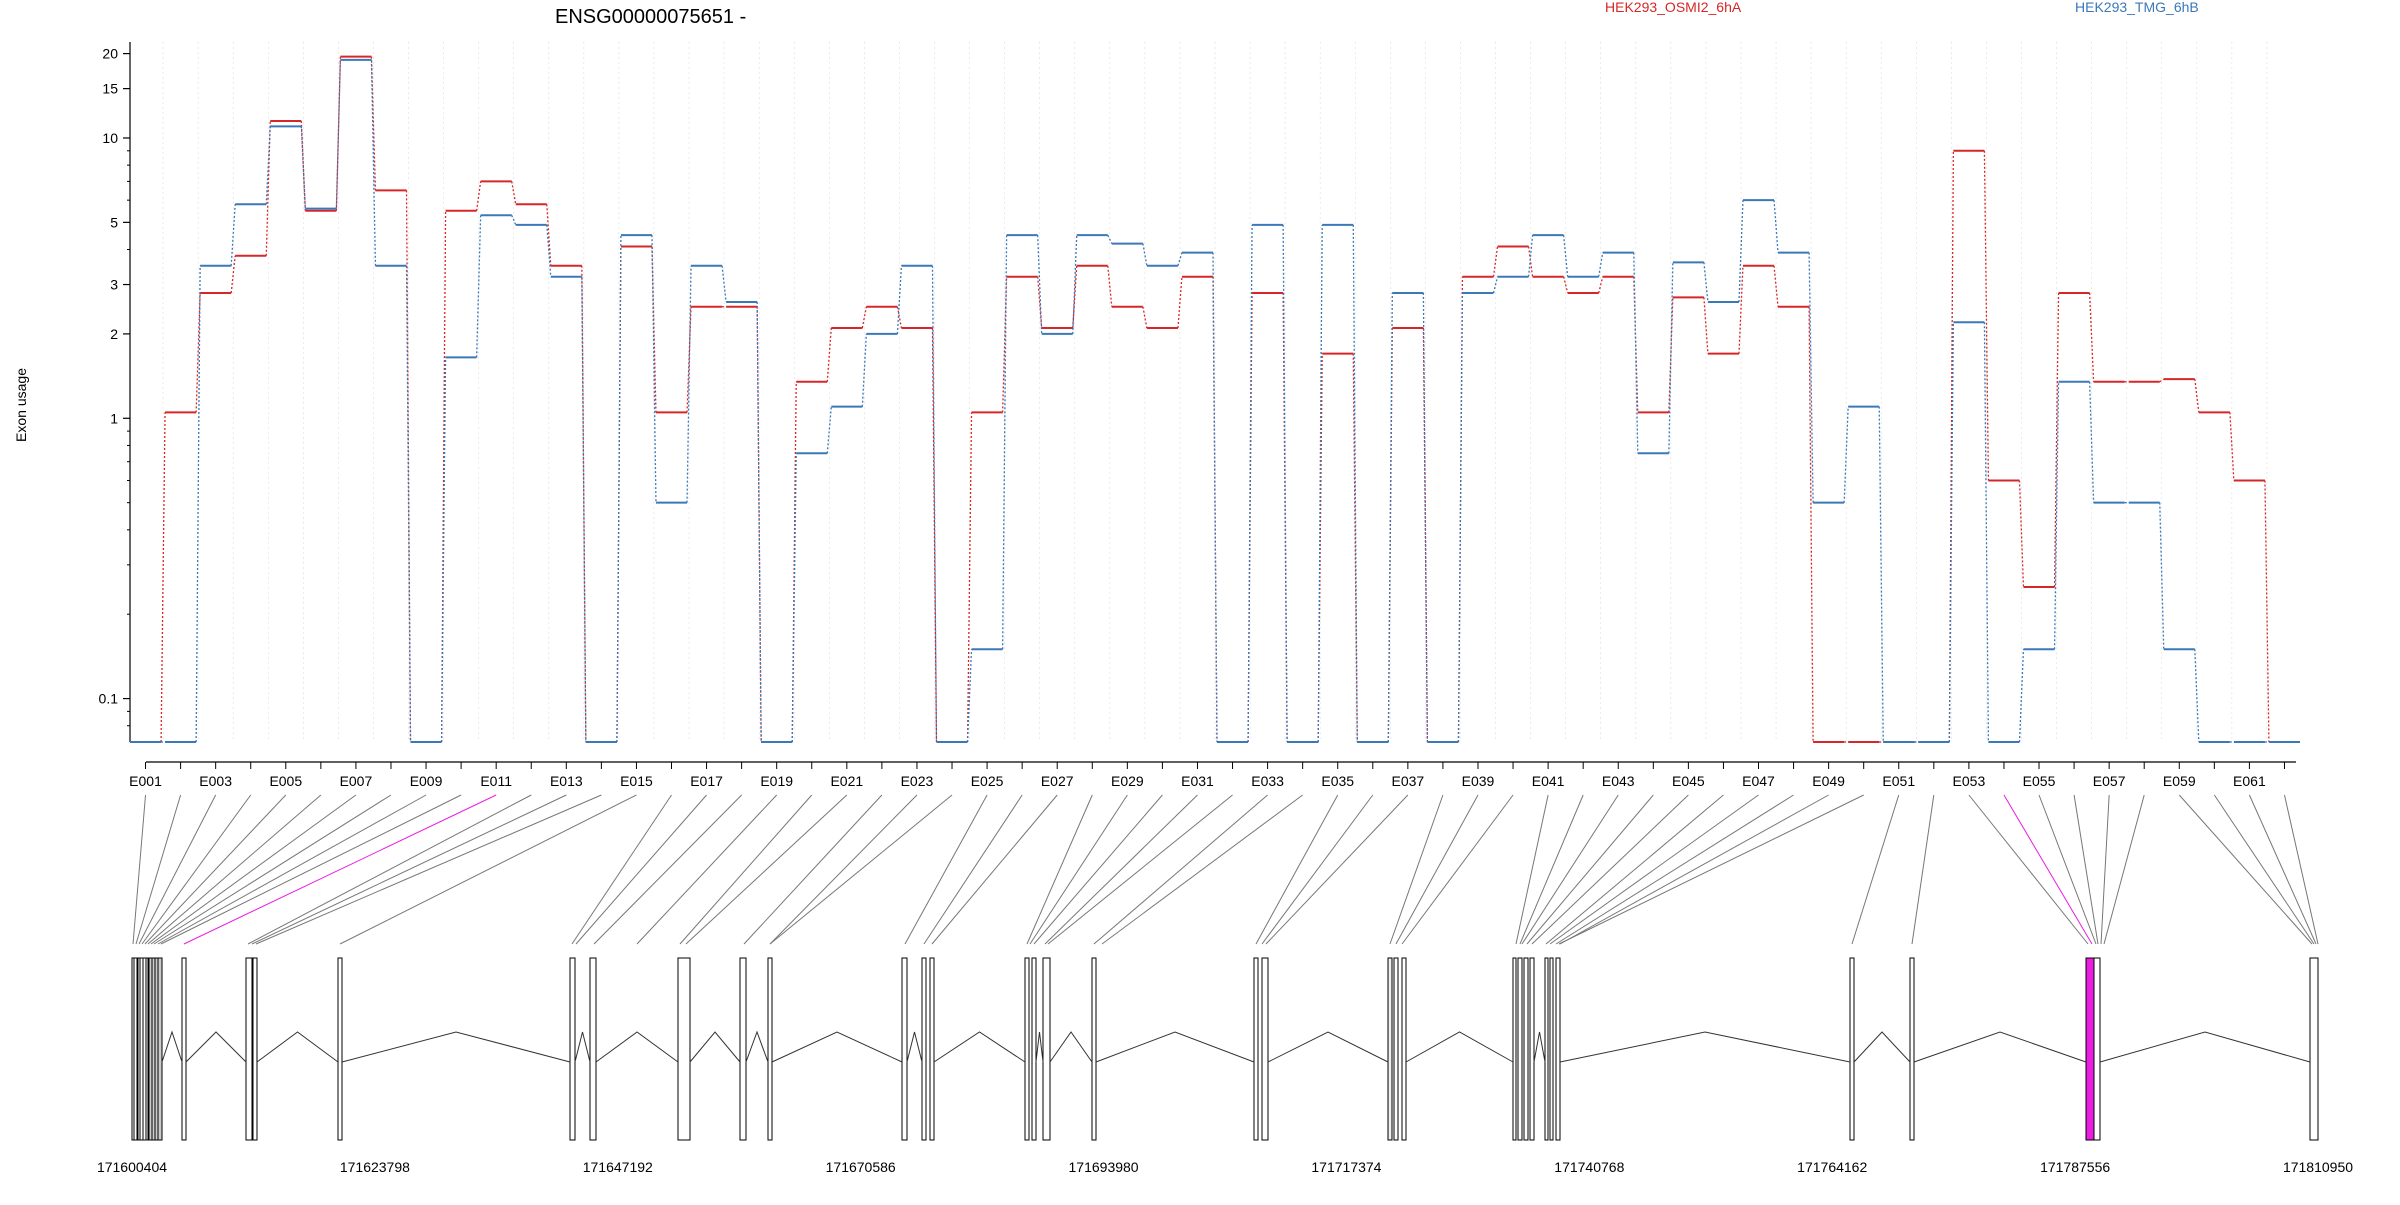  I want to click on y-axis: 0.1 1 2 3 5 10 15 20, so click(115, 392).